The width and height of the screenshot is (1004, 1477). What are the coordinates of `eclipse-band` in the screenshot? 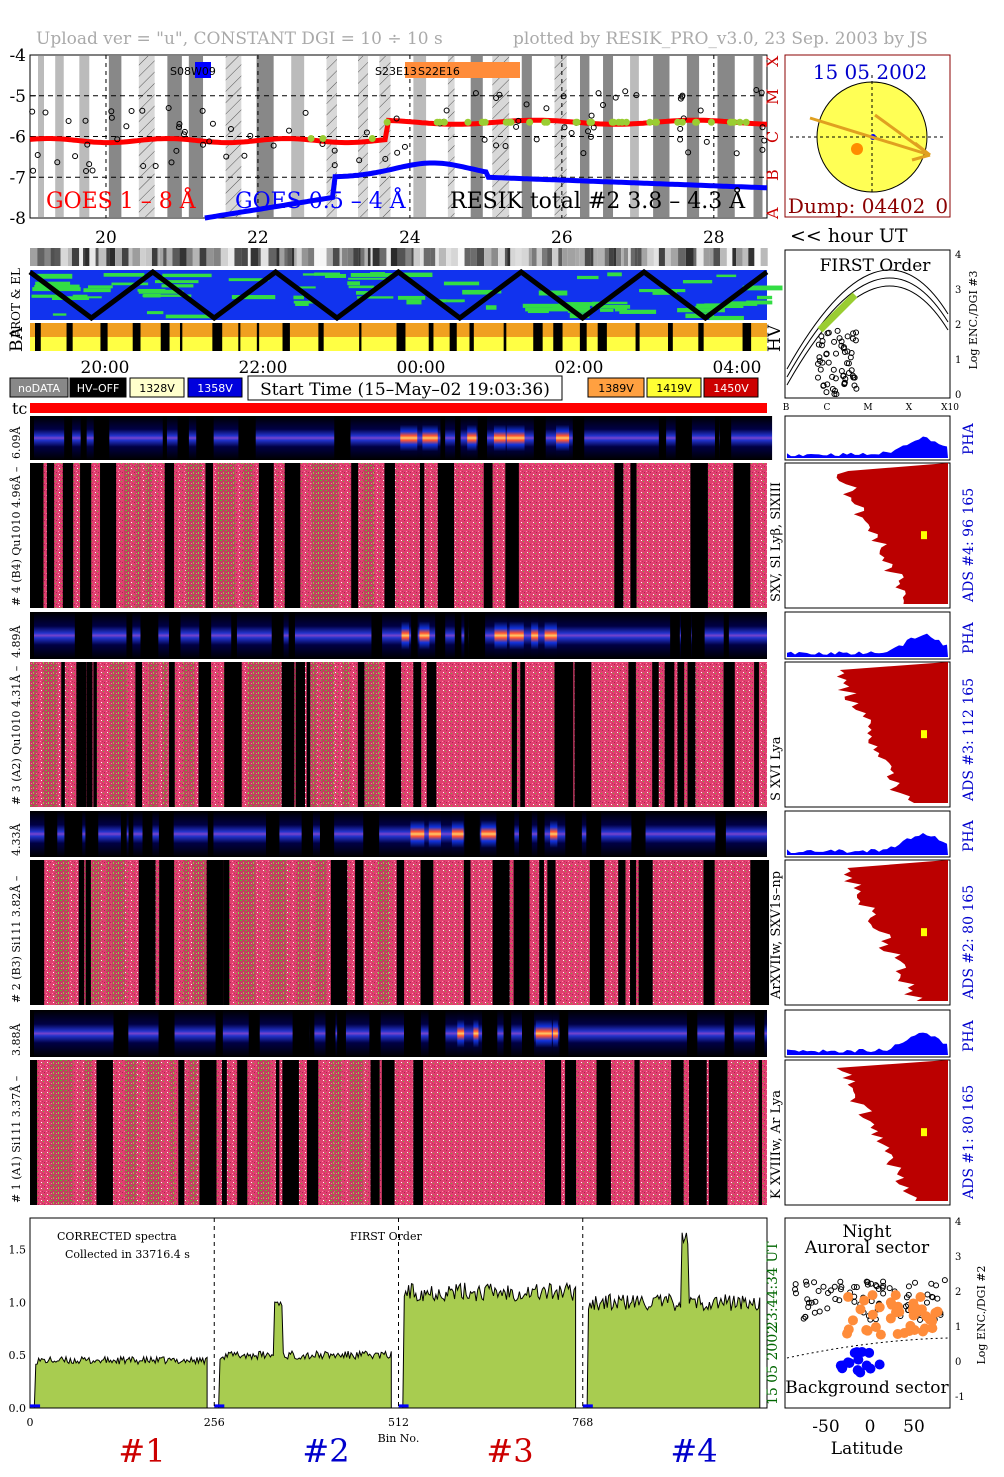 It's located at (584, 136).